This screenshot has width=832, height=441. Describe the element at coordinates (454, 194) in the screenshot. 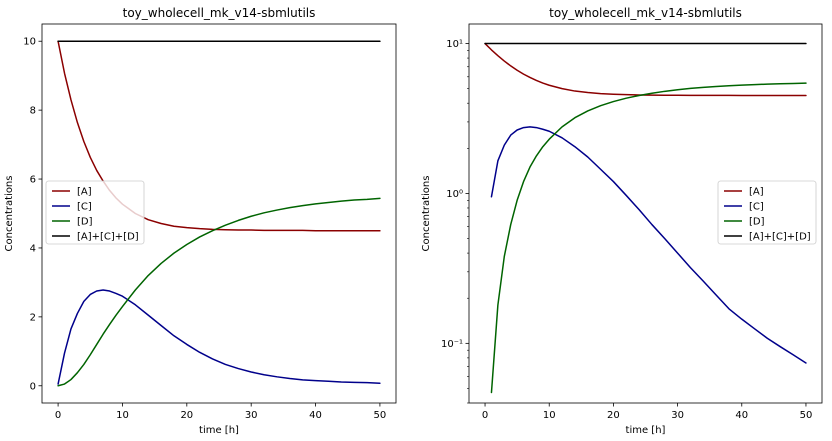

I see `y-tick-label: 10⁰` at that location.